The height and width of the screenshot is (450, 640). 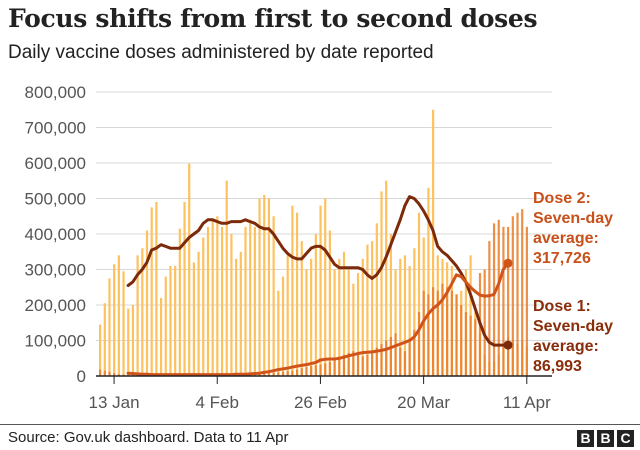 What do you see at coordinates (320, 424) in the screenshot?
I see `footer-divider` at bounding box center [320, 424].